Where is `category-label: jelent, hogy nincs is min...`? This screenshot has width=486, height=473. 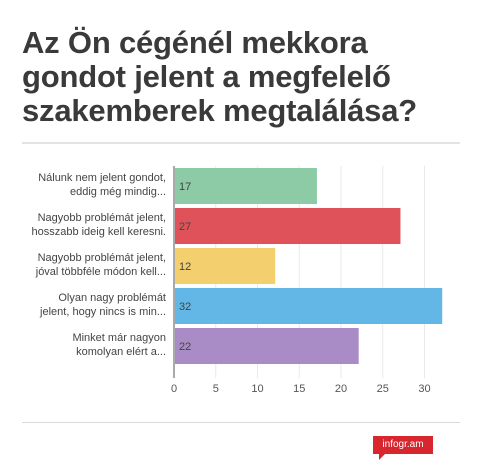 category-label: jelent, hogy nincs is min... is located at coordinates (102, 312).